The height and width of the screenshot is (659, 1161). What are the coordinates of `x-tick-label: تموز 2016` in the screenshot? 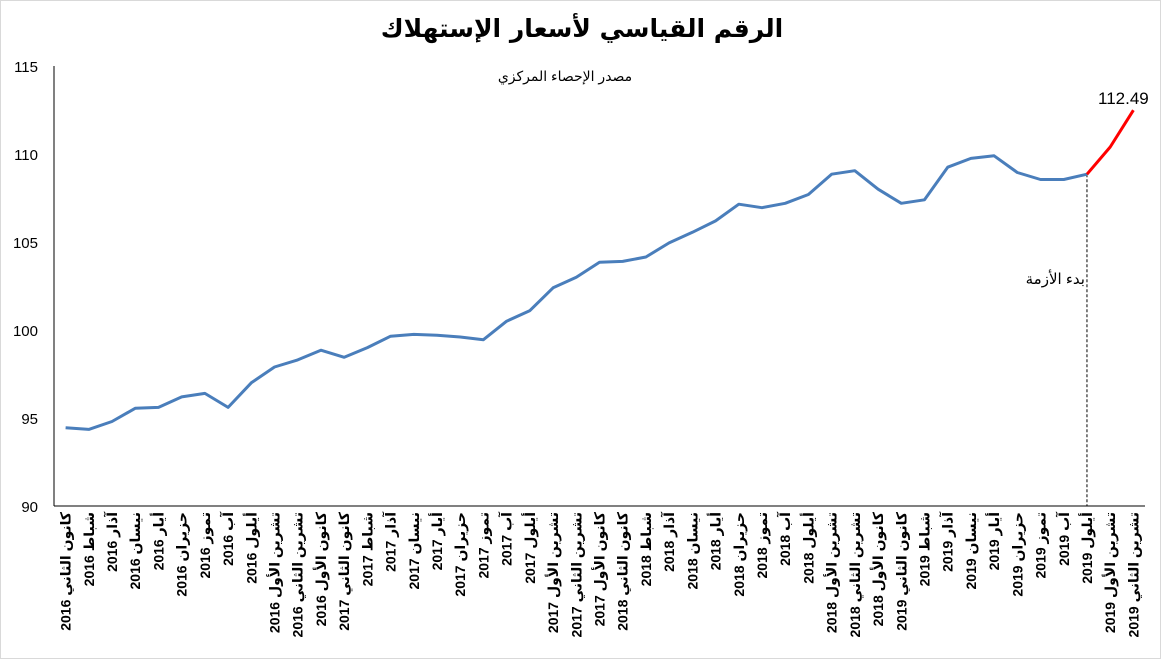 It's located at (205, 545).